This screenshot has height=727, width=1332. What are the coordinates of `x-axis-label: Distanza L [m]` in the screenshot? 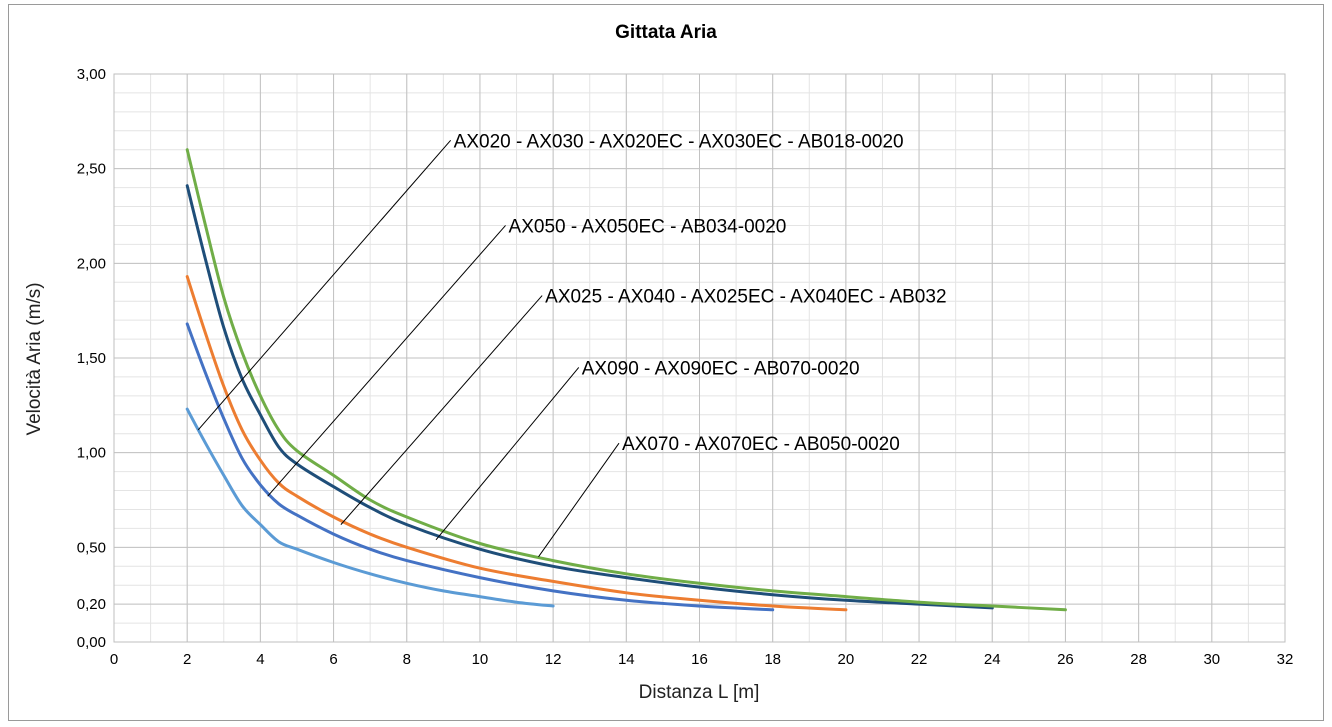 It's located at (699, 692).